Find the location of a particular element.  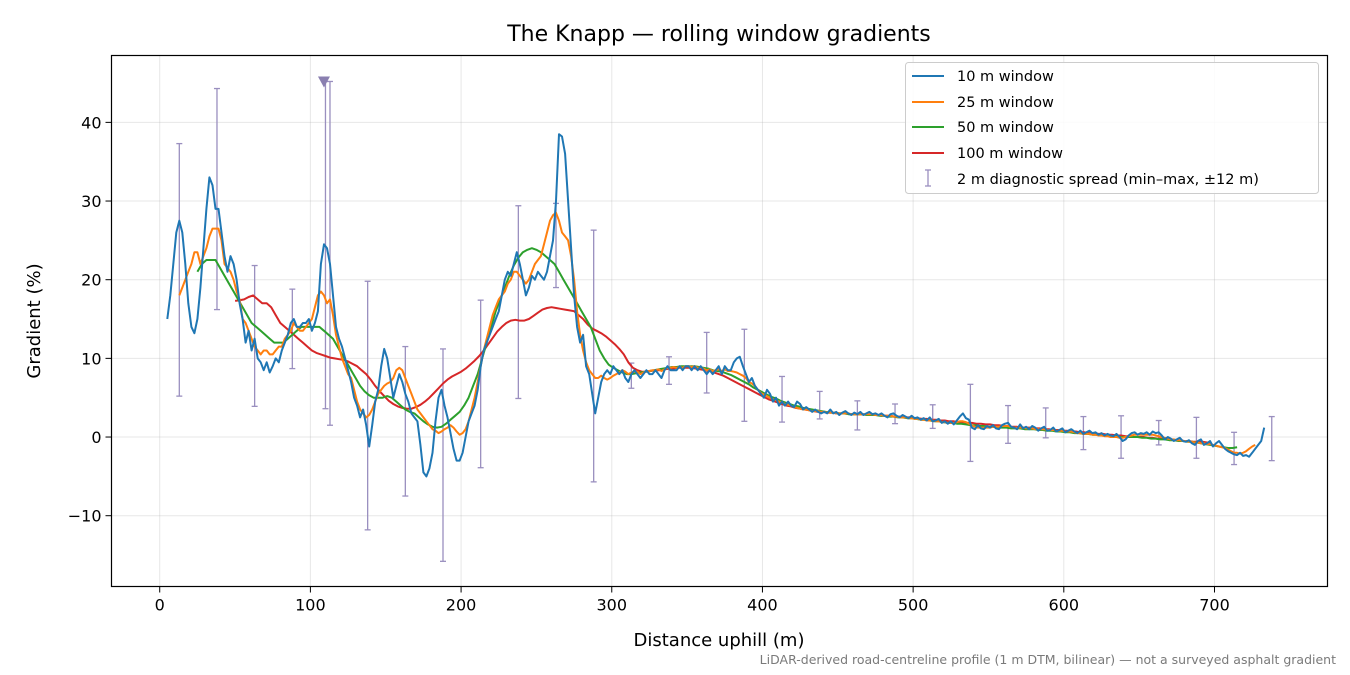

legend-label-25m: 25 m window is located at coordinates (1005, 103).